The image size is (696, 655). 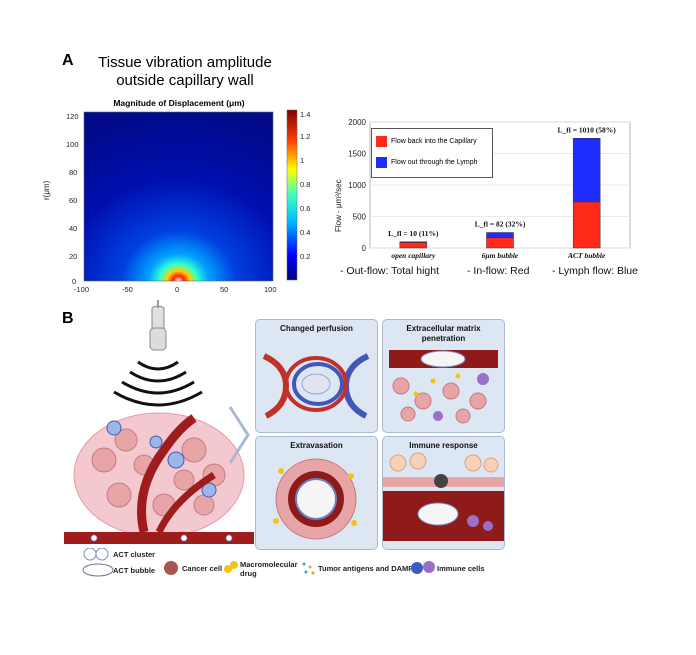 I want to click on colorbar-tick-0.4: 0.4, so click(x=305, y=232).